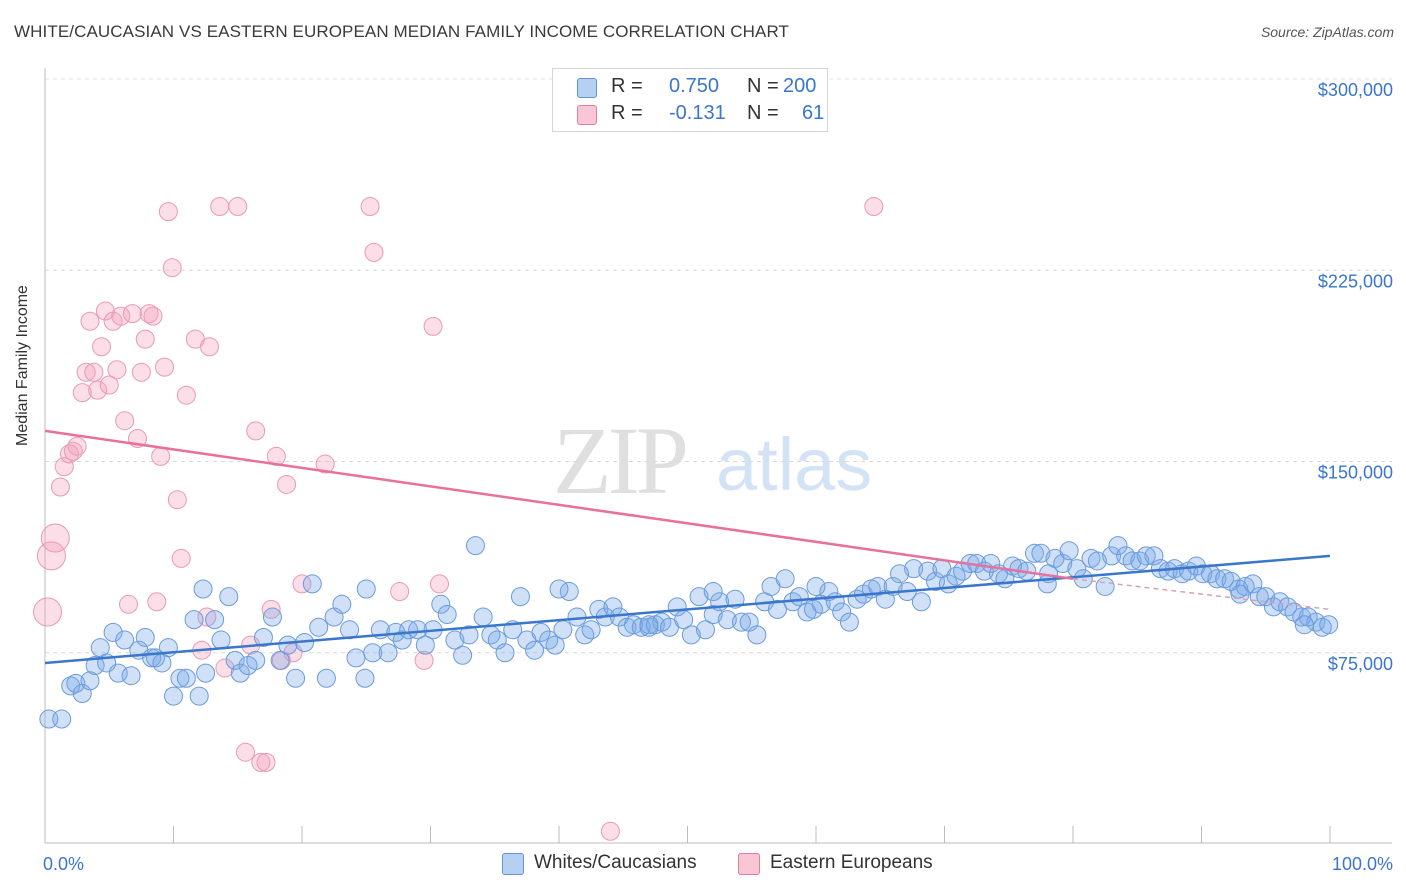  I want to click on legend-n-value: 200, so click(800, 86).